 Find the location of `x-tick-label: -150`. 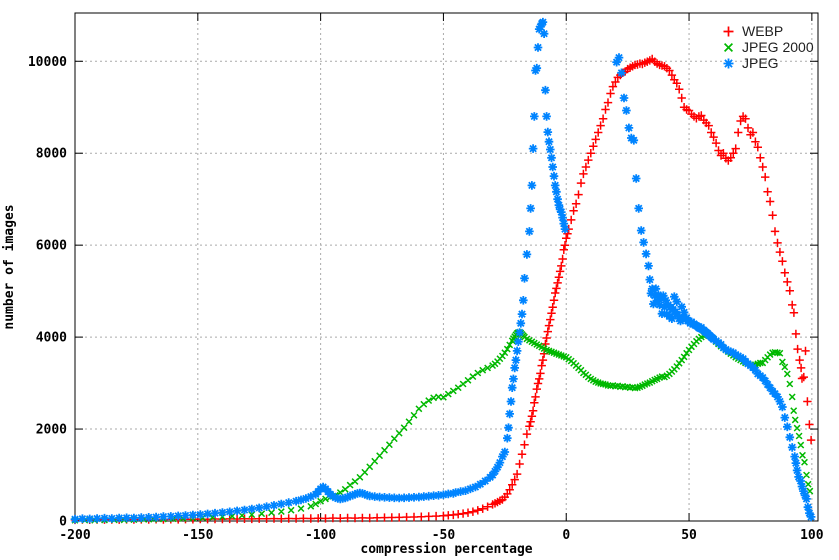

x-tick-label: -150 is located at coordinates (197, 535).